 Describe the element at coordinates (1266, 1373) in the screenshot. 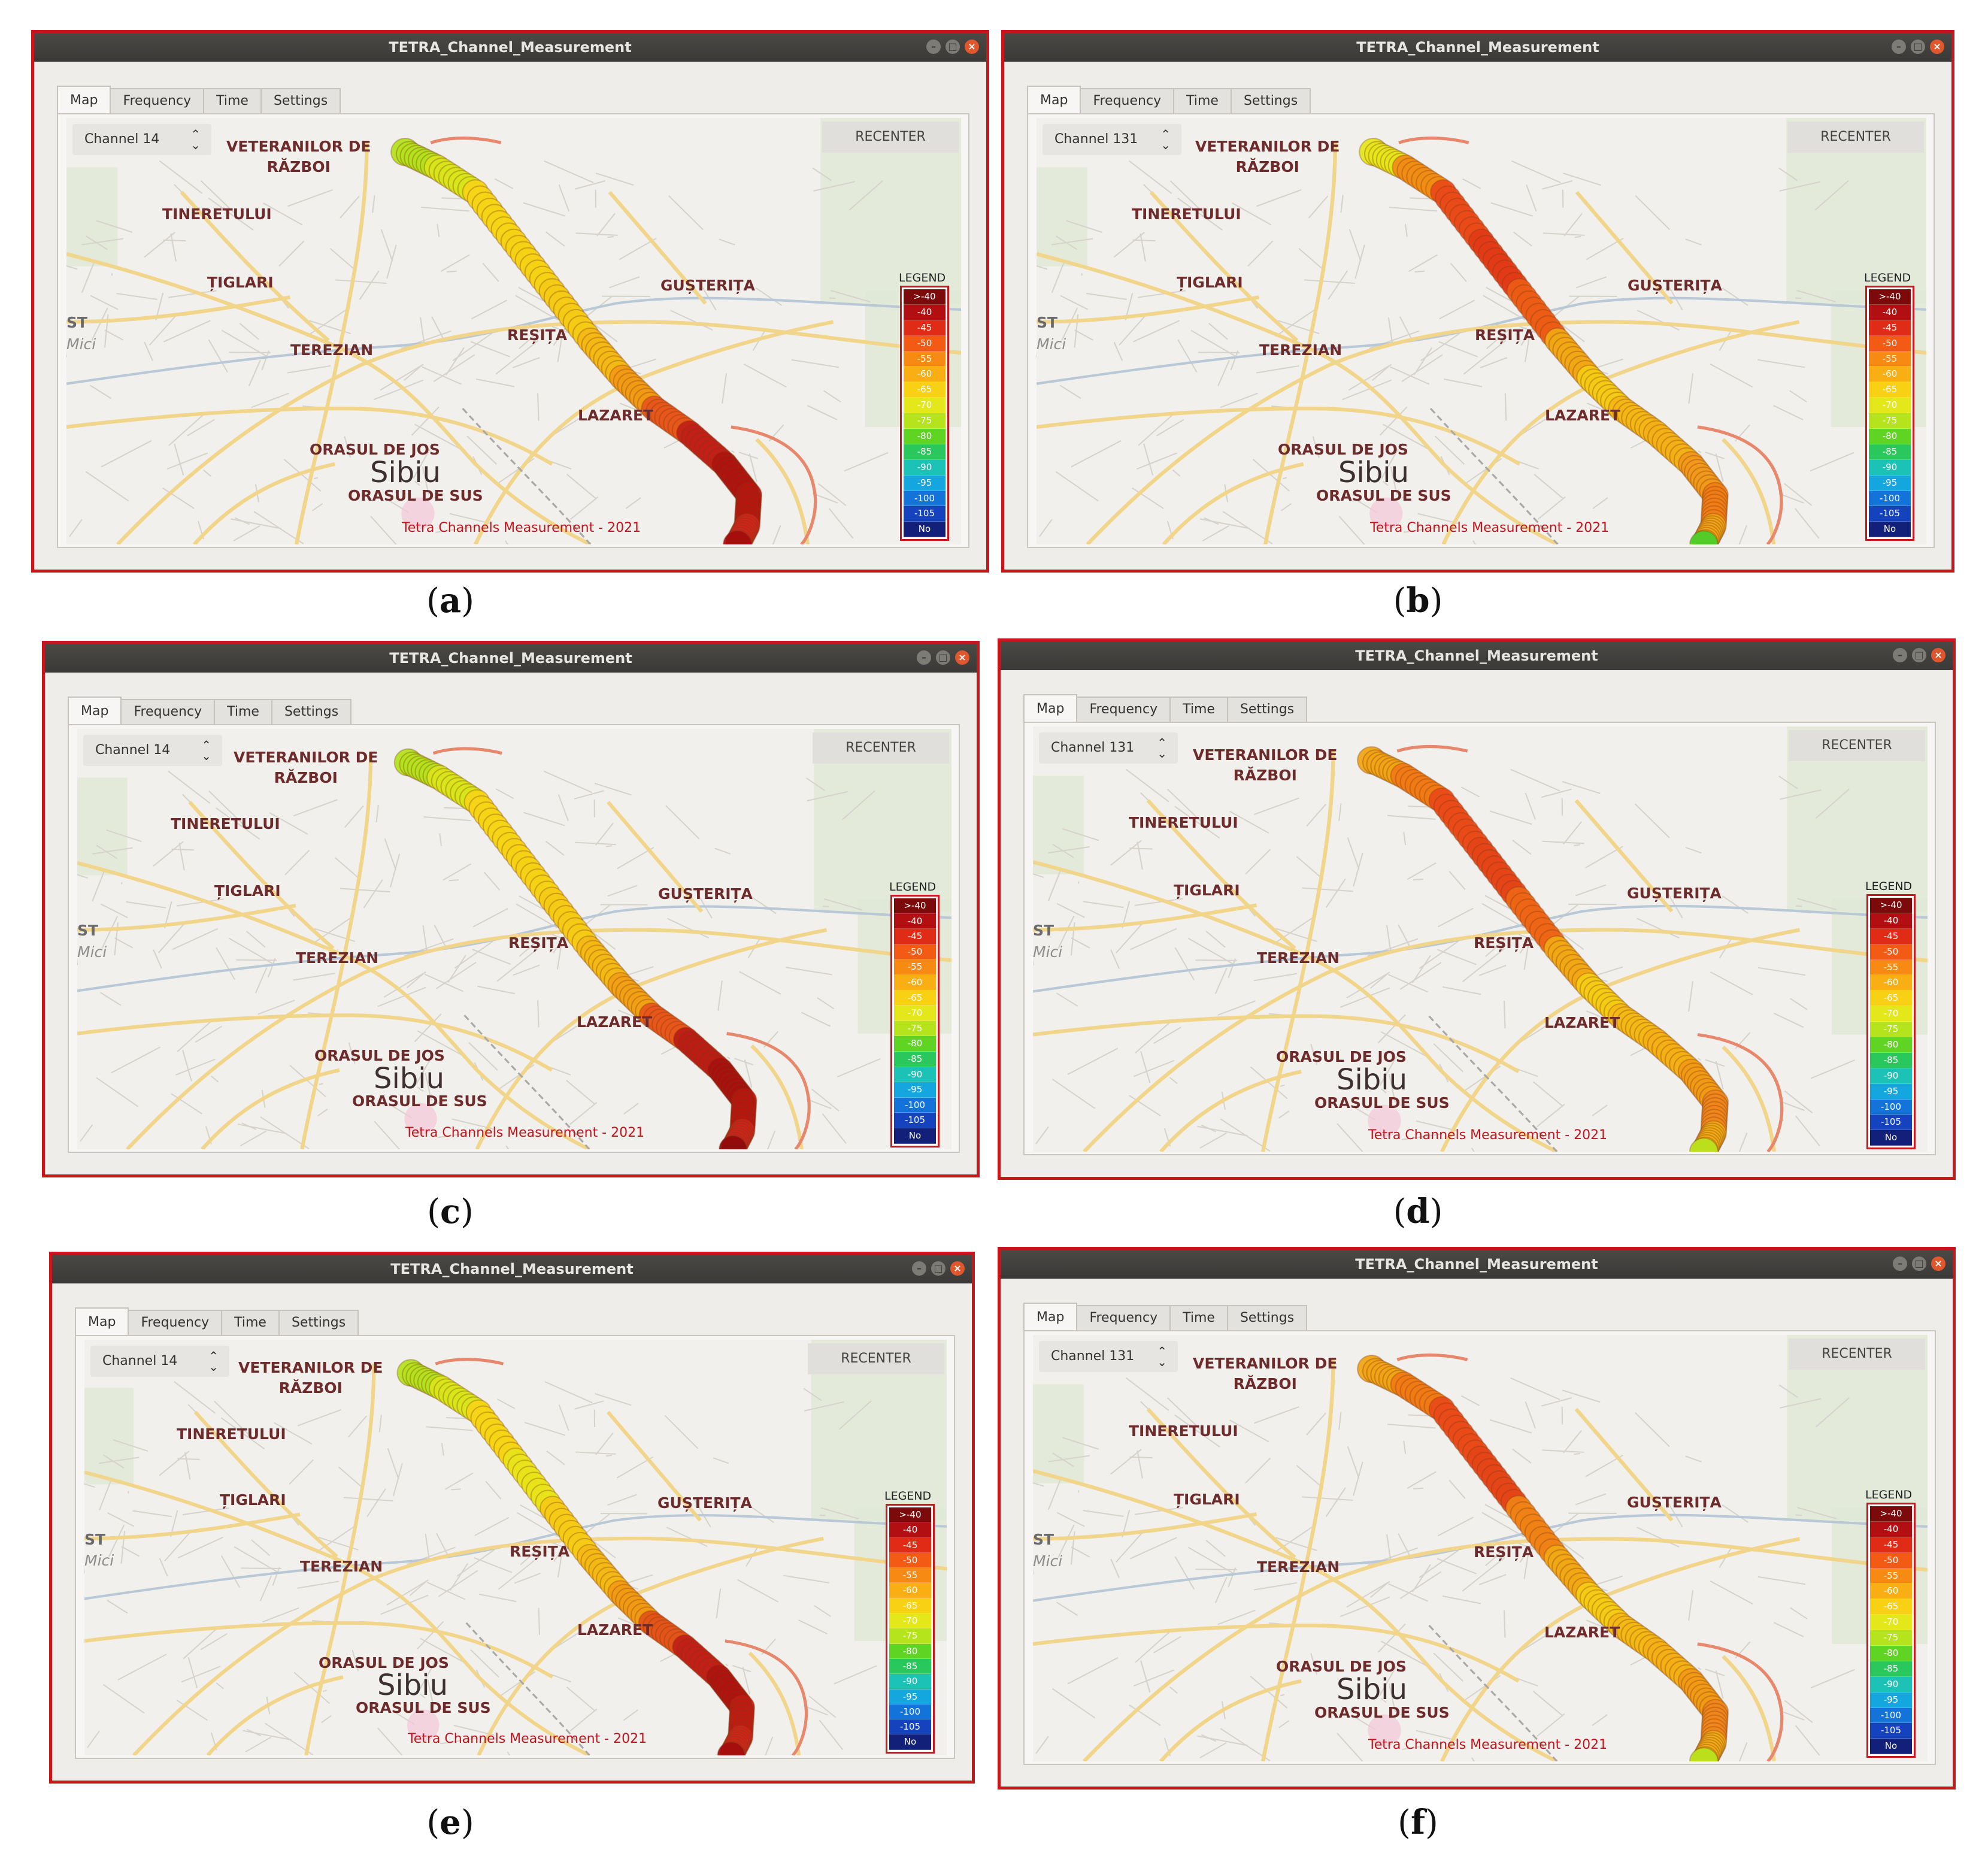

I see `place-label-veteranilor: VETERANILOR DE RĂZBOI` at that location.